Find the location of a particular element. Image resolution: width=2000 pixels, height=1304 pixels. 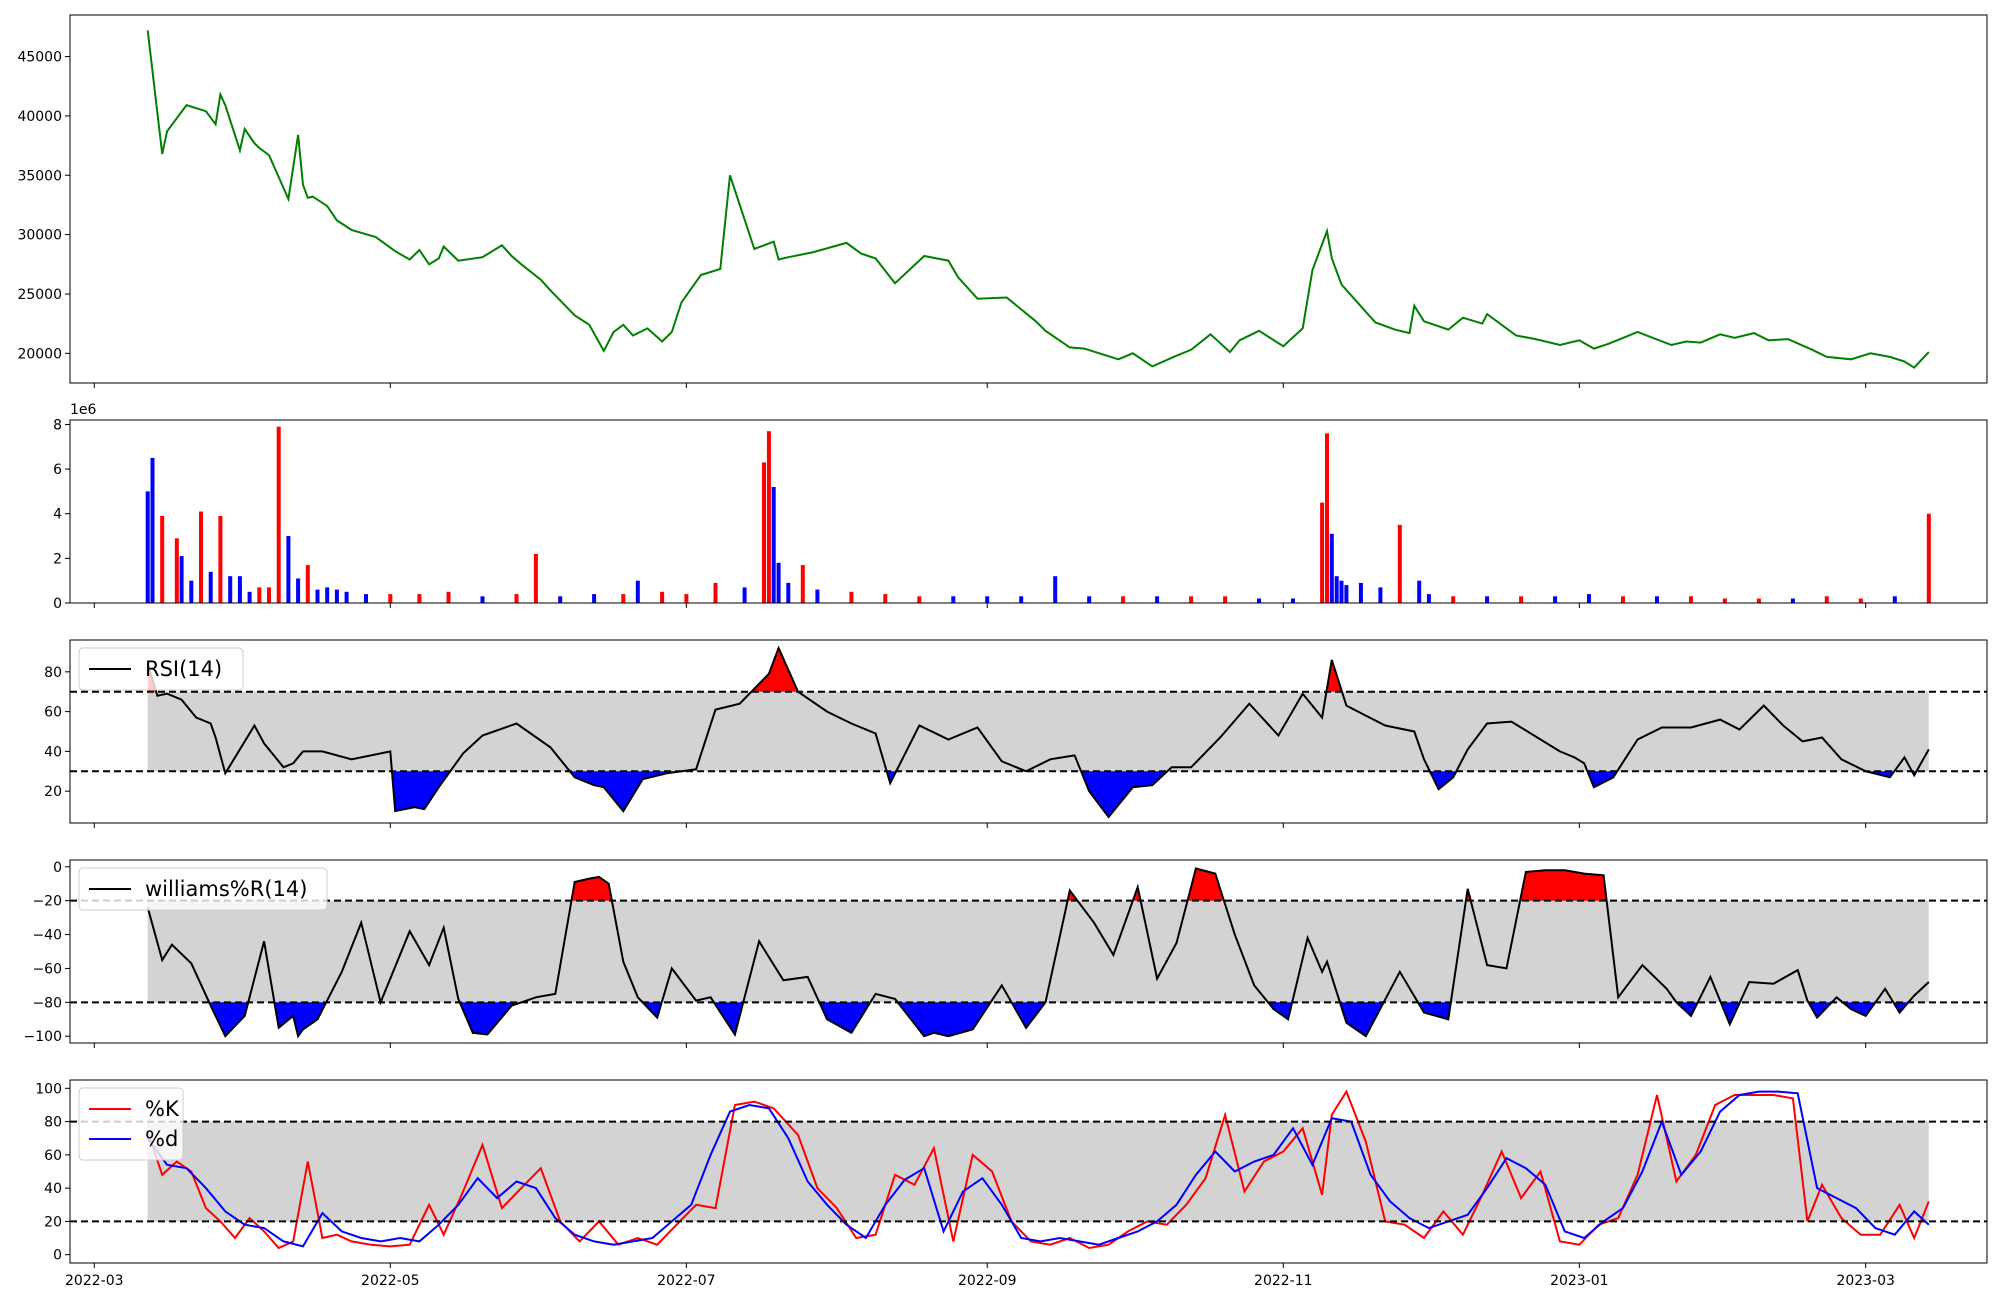

stoch-d-line is located at coordinates (1038, 1169).